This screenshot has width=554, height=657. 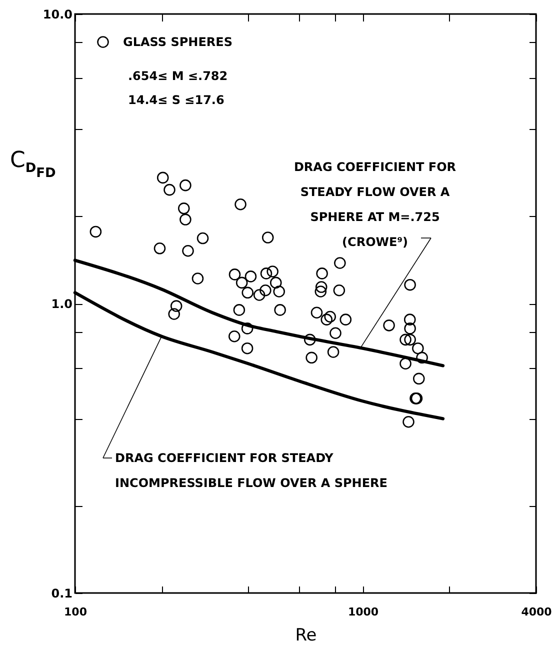 I want to click on annotation: 14.4≤ S ≤17.6, so click(x=176, y=100).